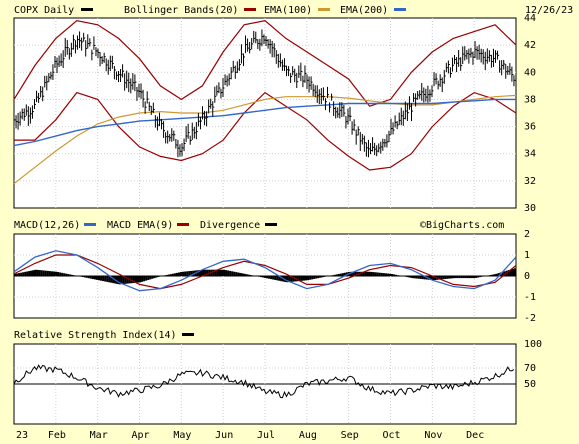  What do you see at coordinates (530, 181) in the screenshot?
I see `price-ytick-label: 32` at bounding box center [530, 181].